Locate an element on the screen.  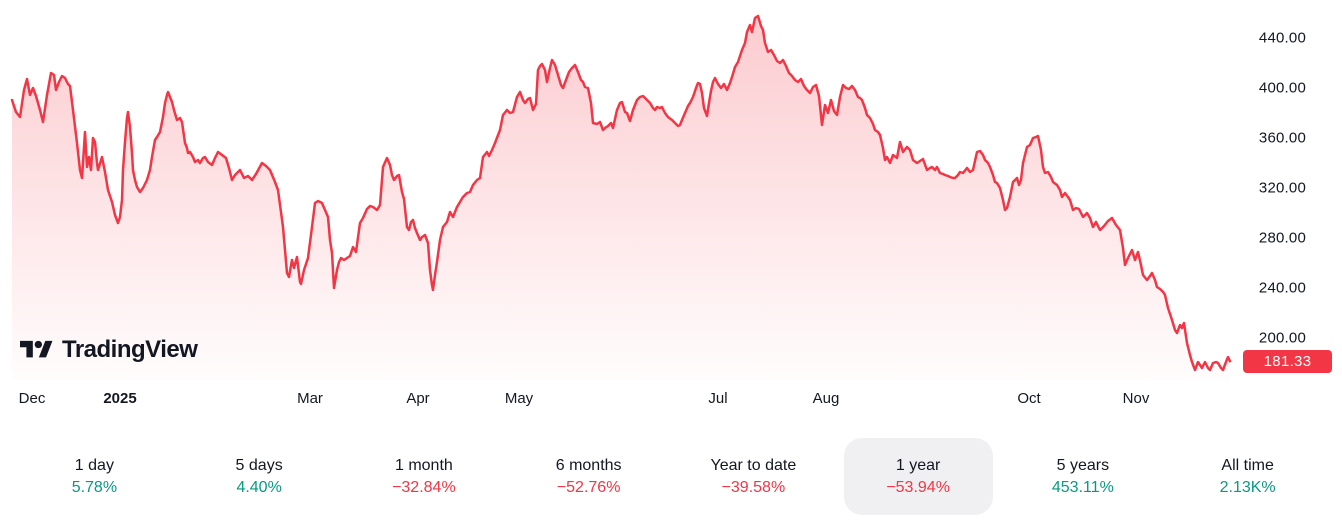
range-button-5-years: 5 years 453.11% is located at coordinates (1083, 476).